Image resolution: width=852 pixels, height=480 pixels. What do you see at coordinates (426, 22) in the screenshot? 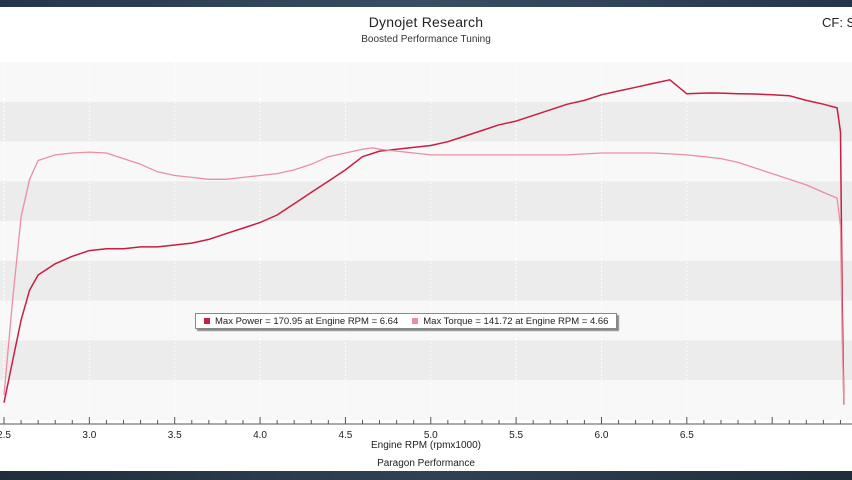
I see `chart-title: Dynojet Research` at bounding box center [426, 22].